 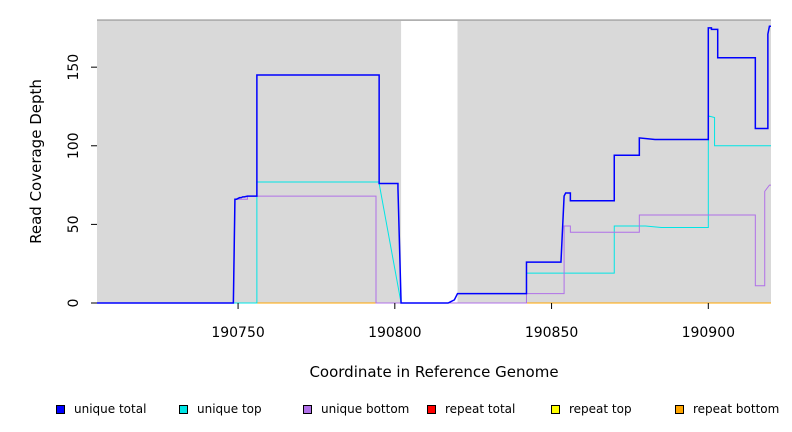 What do you see at coordinates (74, 67) in the screenshot?
I see `y-tick-label: 150` at bounding box center [74, 67].